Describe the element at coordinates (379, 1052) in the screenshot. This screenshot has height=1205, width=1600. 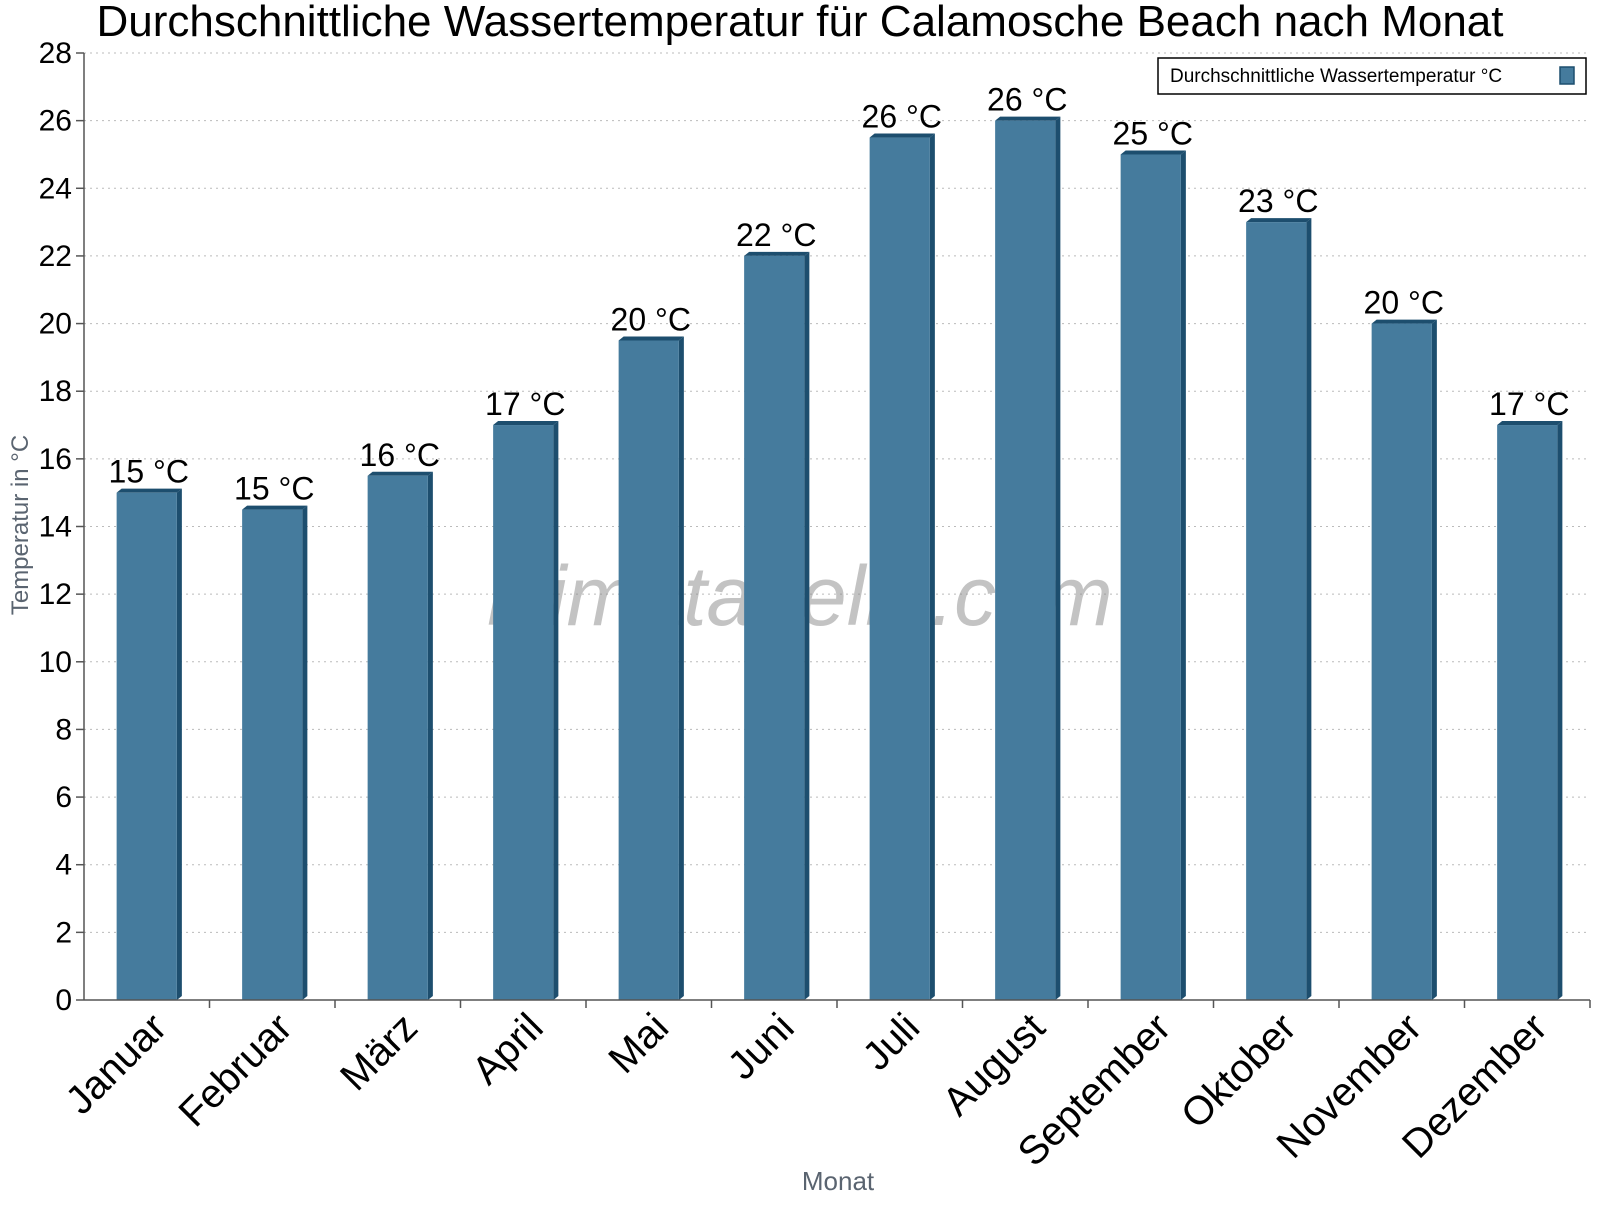
I see `x-tick-label: März` at that location.